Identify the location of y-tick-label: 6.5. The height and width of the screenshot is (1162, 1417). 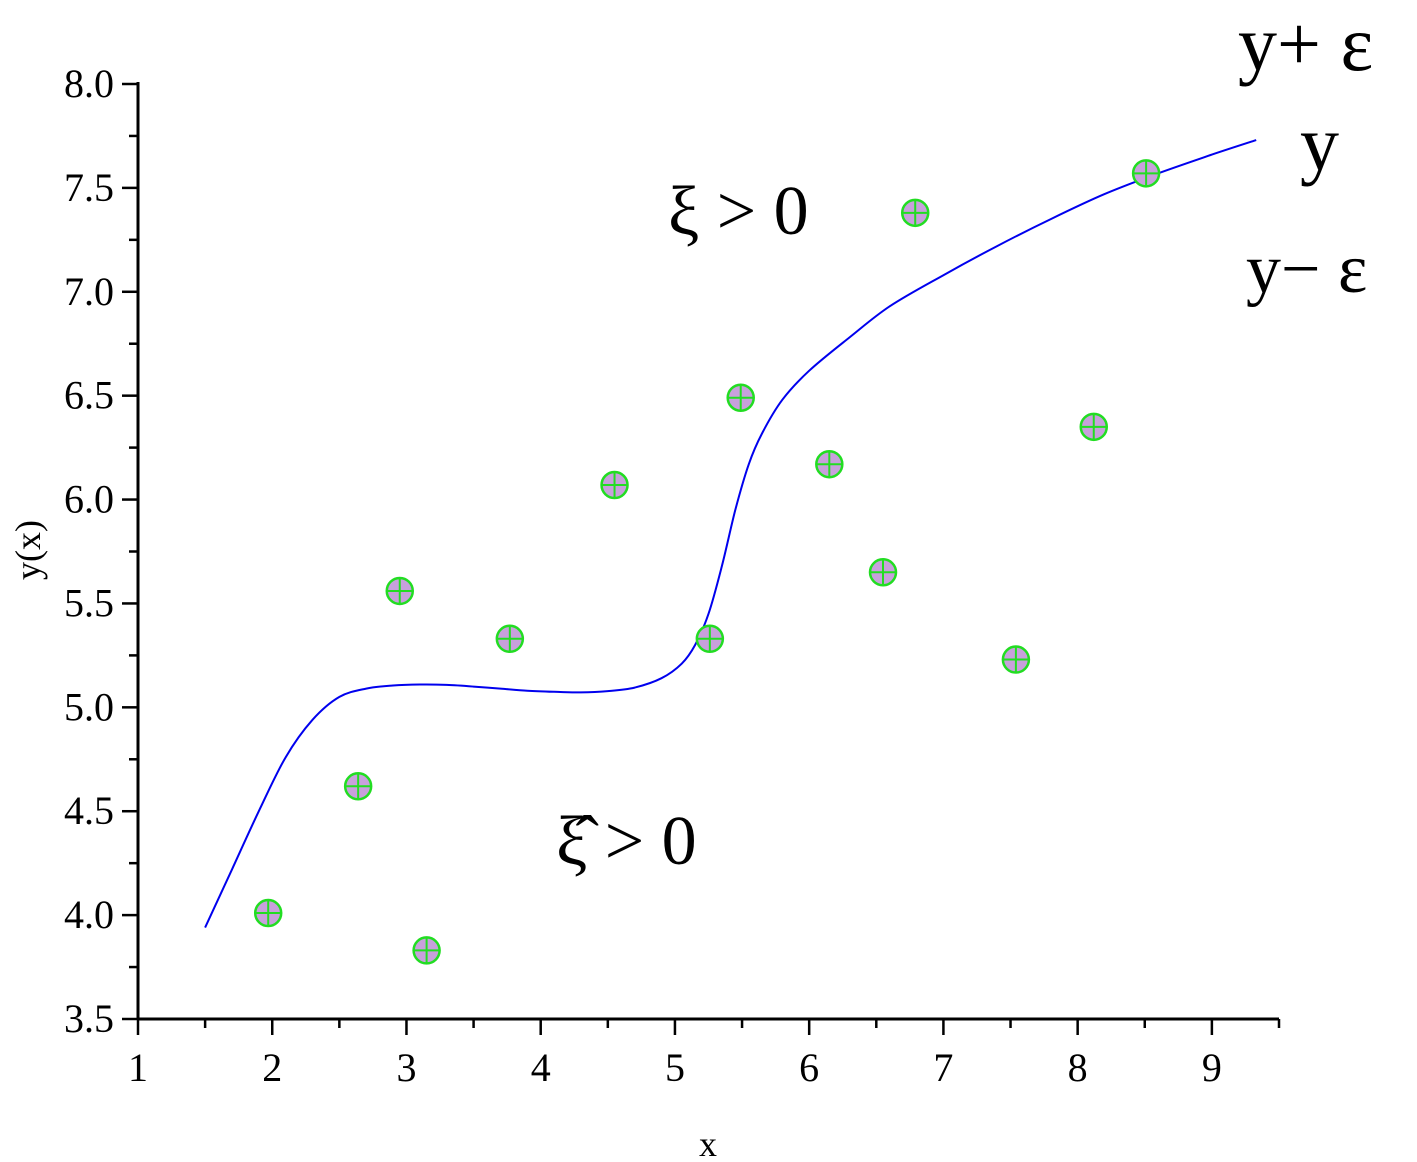
(89, 395).